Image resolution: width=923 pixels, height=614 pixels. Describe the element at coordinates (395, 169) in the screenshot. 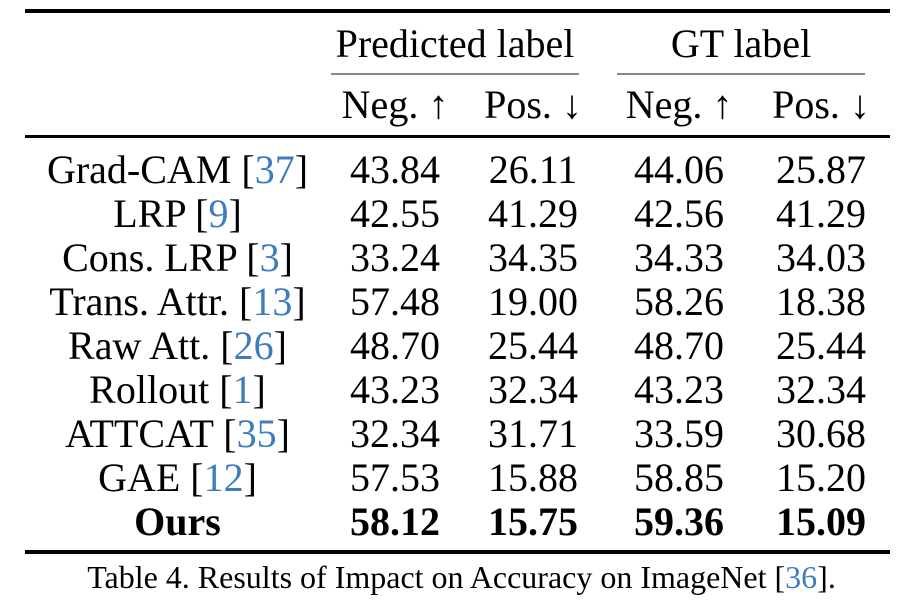

I see `metric-cell: 43.84` at that location.